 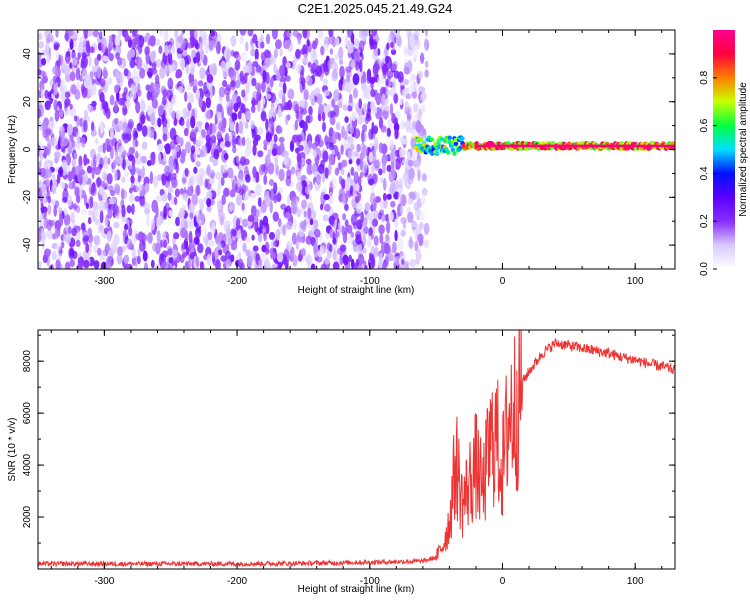 I want to click on colorbar-label: Normalized spectral amplitude, so click(x=743, y=149).